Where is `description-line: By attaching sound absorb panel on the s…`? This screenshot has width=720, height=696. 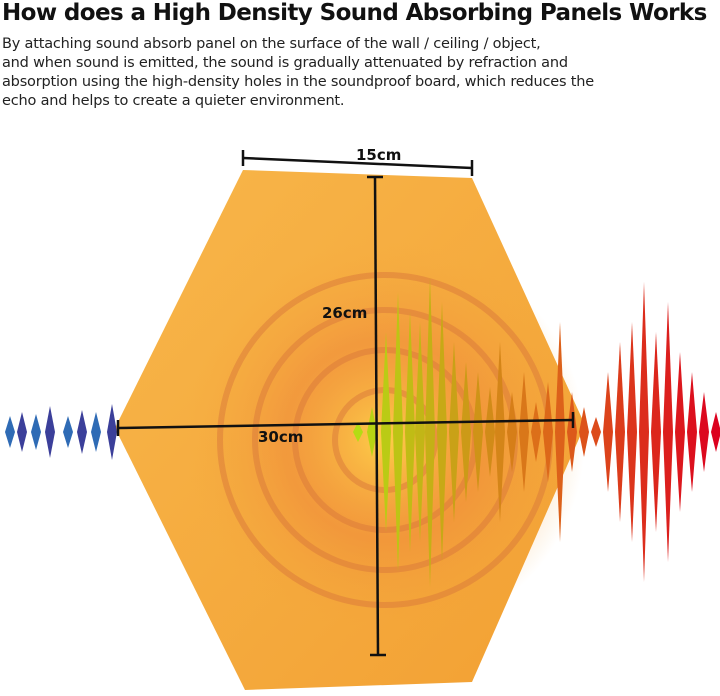
description-line: By attaching sound absorb panel on the s… is located at coordinates (271, 44).